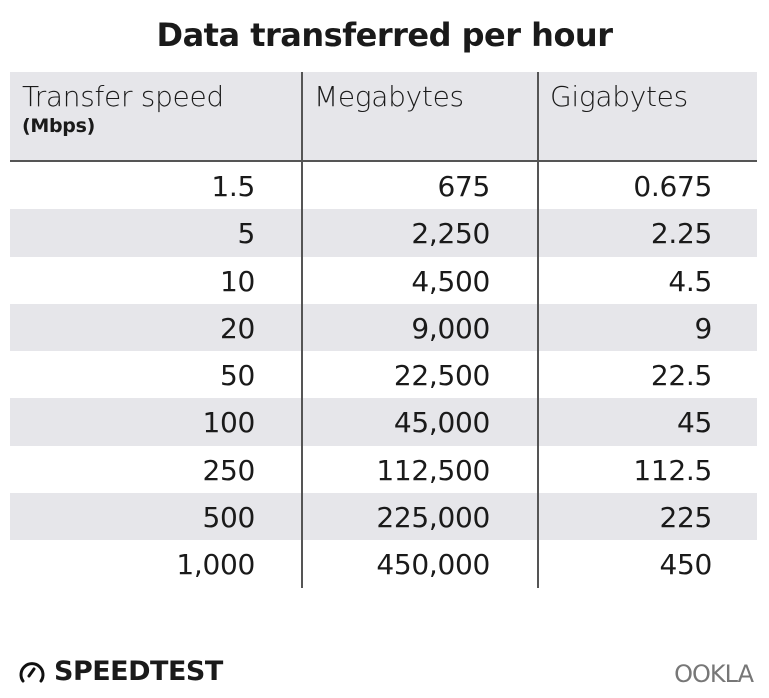 This screenshot has height=698, width=769. Describe the element at coordinates (228, 518) in the screenshot. I see `cell-speed: 500` at that location.